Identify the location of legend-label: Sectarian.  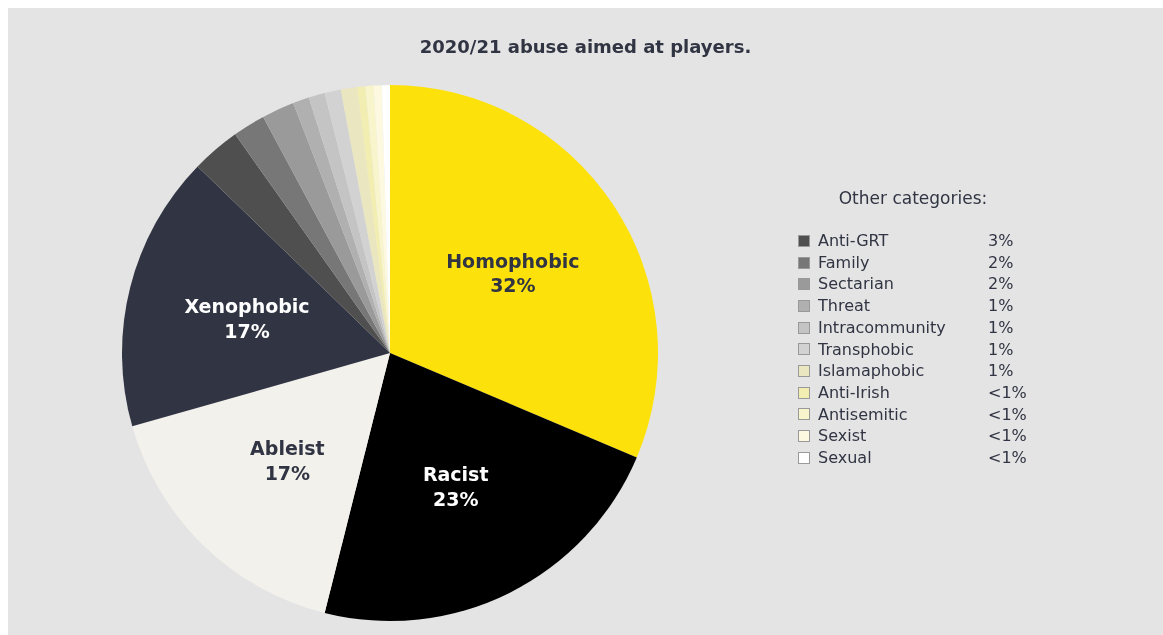
(856, 284).